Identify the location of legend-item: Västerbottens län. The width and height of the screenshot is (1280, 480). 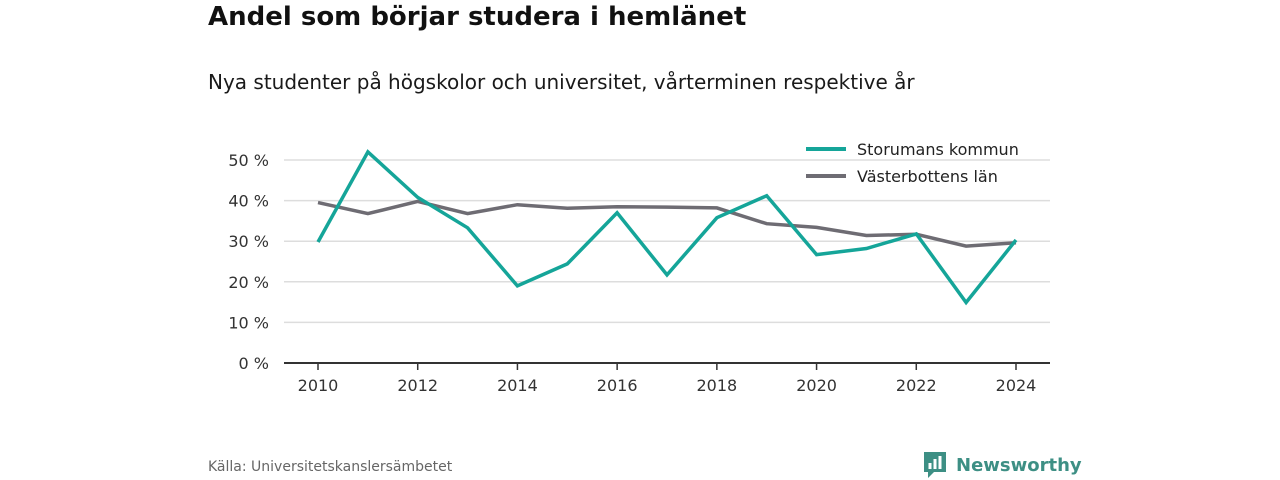
(902, 176).